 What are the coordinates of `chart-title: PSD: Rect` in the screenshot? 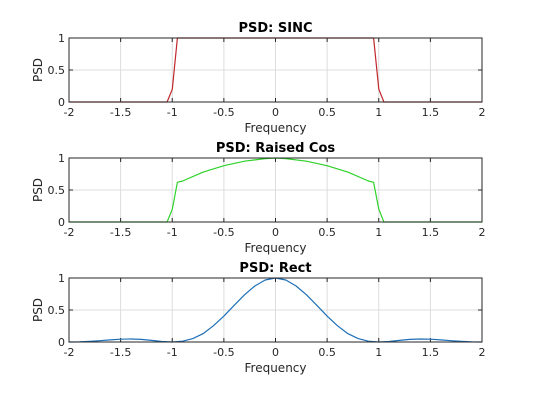 It's located at (275, 268).